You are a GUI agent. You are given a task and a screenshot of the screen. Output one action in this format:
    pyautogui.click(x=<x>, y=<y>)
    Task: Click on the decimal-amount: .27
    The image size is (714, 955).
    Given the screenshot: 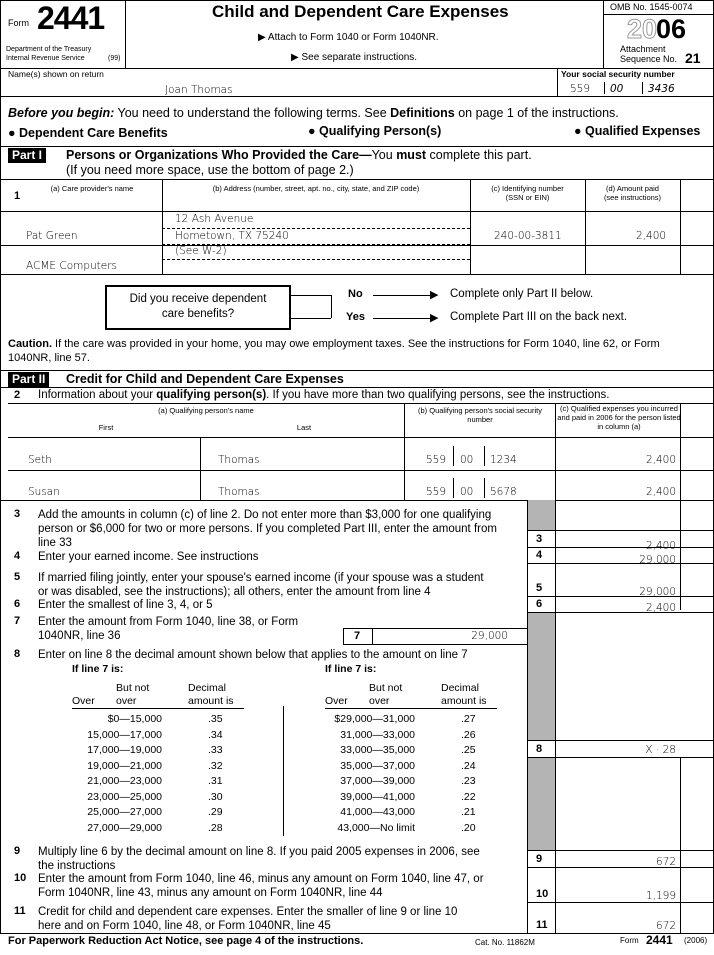 What is the action you would take?
    pyautogui.click(x=468, y=719)
    